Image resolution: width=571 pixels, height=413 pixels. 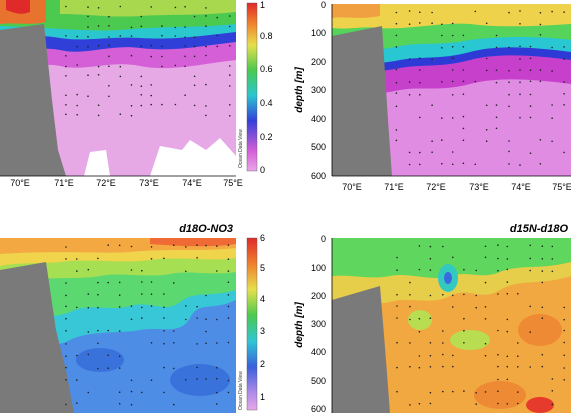 What do you see at coordinates (318, 176) in the screenshot?
I see `panel2-y-tick: 600` at bounding box center [318, 176].